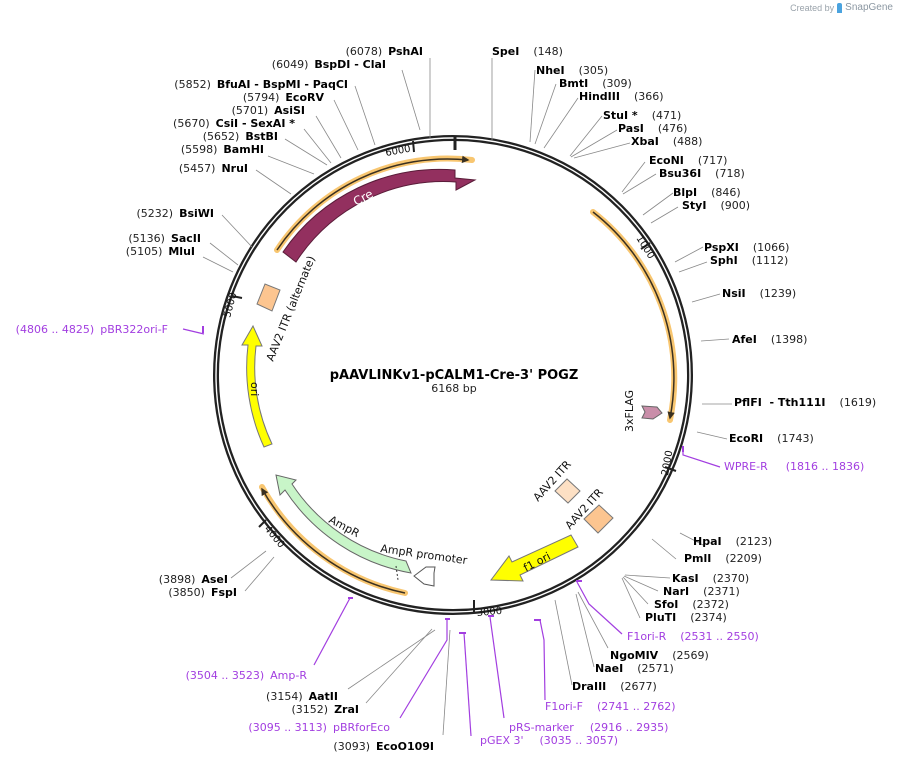 The width and height of the screenshot is (897, 763). Describe the element at coordinates (164, 238) in the screenshot. I see `svg-text:(5136)SacII: (5136) SacII` at that location.